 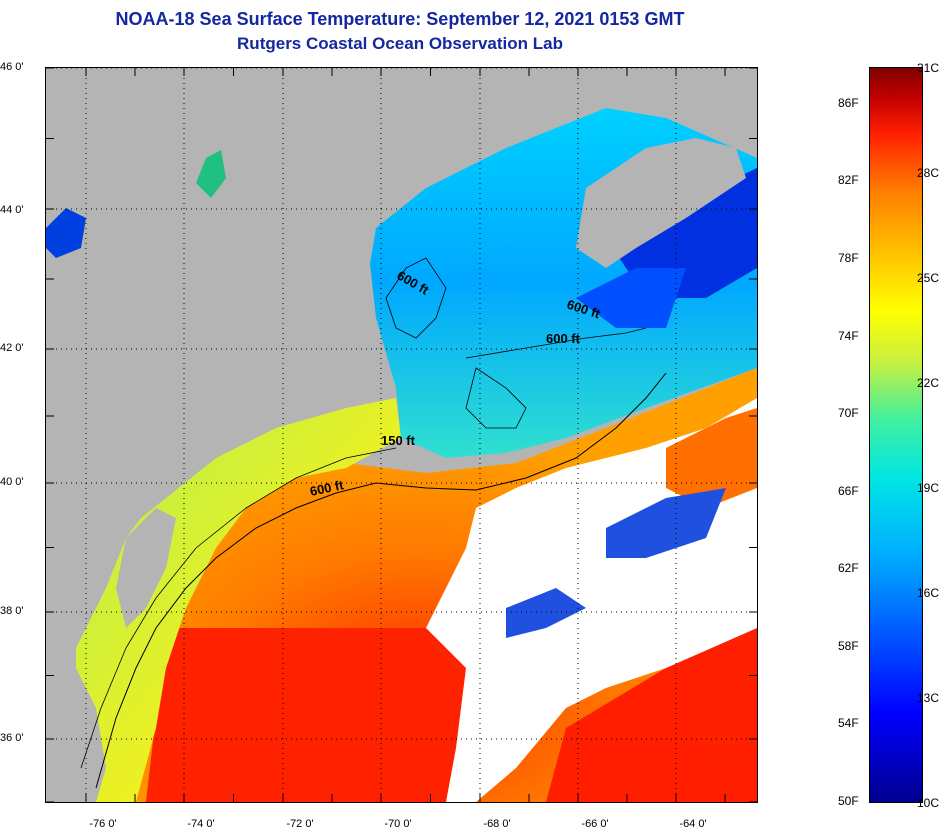 What do you see at coordinates (12, 738) in the screenshot?
I see `lat-label-36: 36 0'` at bounding box center [12, 738].